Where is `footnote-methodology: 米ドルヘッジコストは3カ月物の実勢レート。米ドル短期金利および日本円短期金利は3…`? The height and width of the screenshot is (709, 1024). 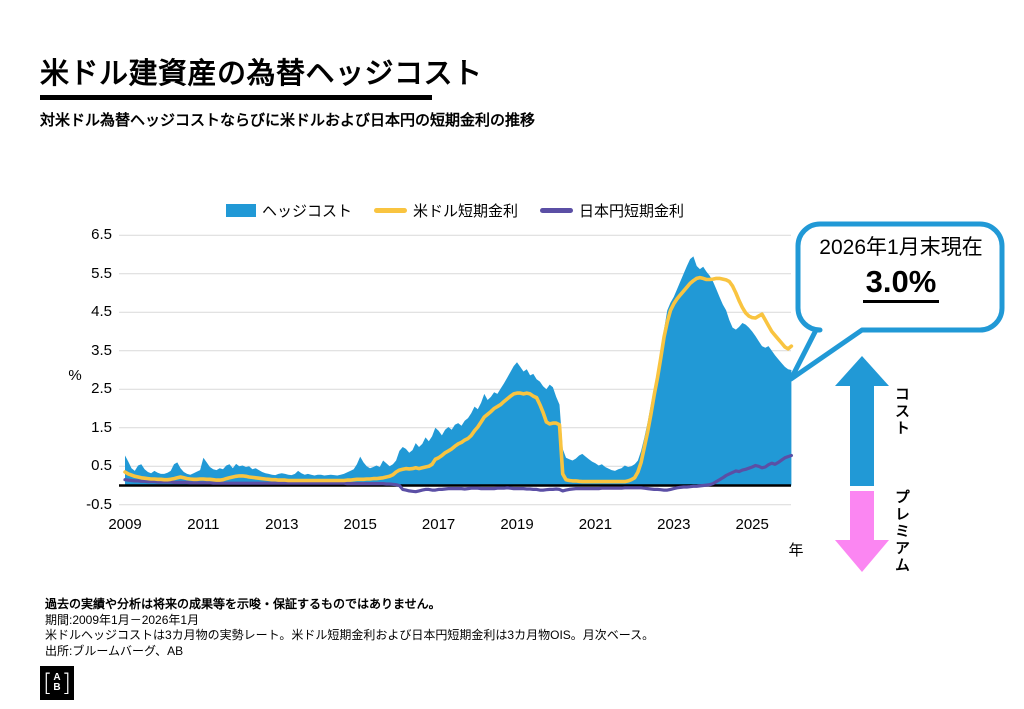
footnote-methodology: 米ドルヘッジコストは3カ月物の実勢レート。米ドル短期金利および日本円短期金利は3… is located at coordinates (350, 635).